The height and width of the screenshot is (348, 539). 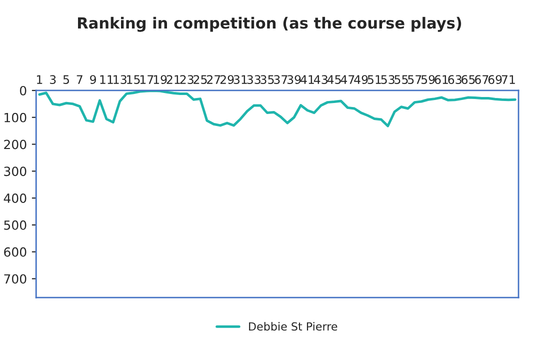 What do you see at coordinates (147, 79) in the screenshot?
I see `x-tick-label: 17` at bounding box center [147, 79].